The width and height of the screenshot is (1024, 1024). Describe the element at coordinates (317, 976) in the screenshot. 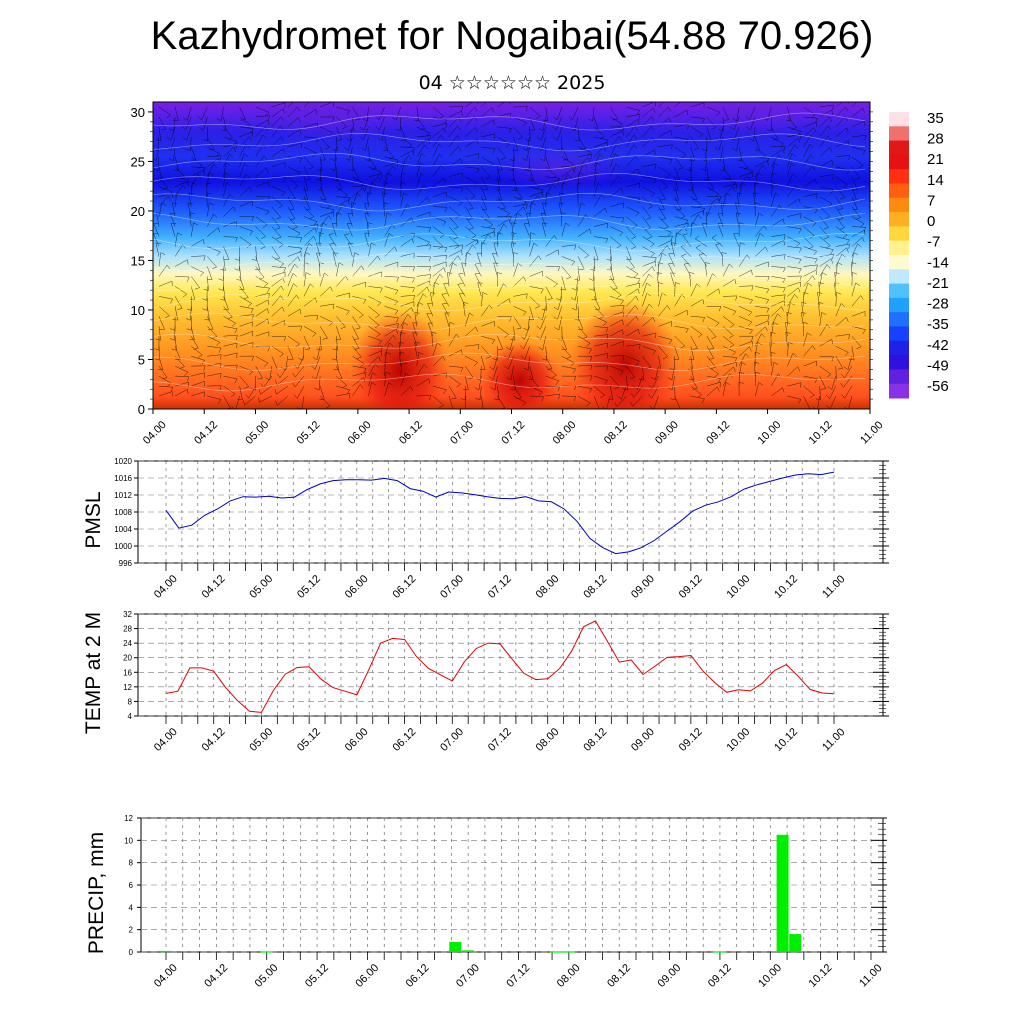

I see `x-tick-label: 05.12` at that location.